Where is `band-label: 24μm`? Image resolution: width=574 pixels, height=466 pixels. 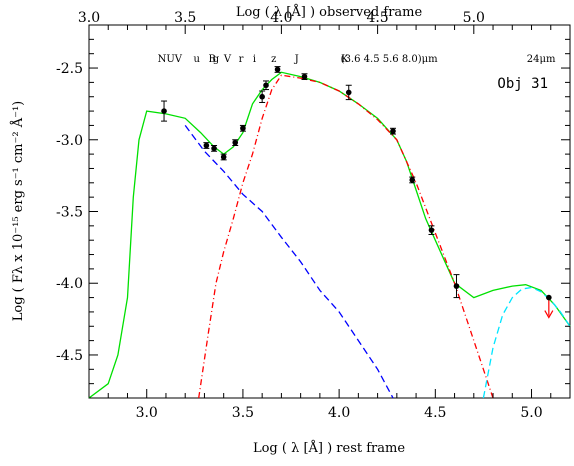 band-label: 24μm is located at coordinates (541, 59).